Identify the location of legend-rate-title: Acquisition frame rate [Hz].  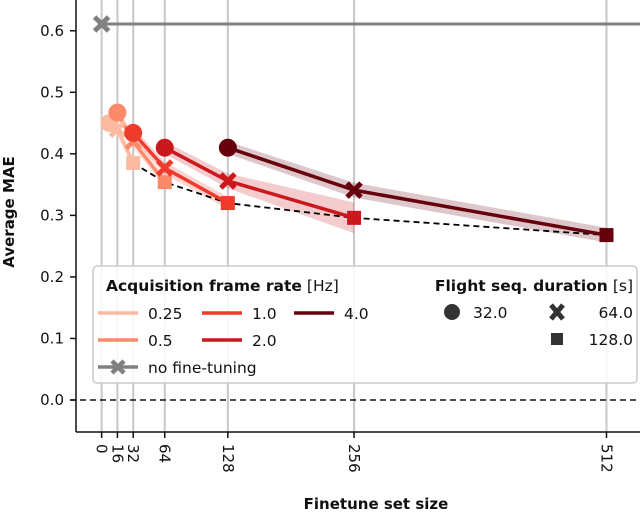
(222, 286).